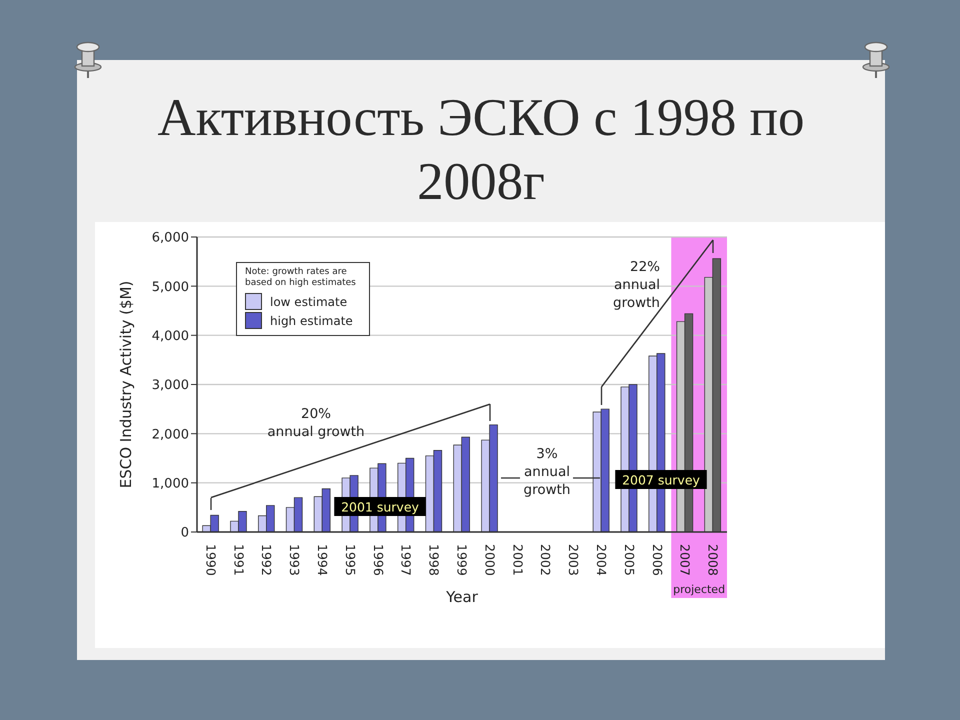 The image size is (960, 720). I want to click on x-tick-label: 2004, so click(601, 560).